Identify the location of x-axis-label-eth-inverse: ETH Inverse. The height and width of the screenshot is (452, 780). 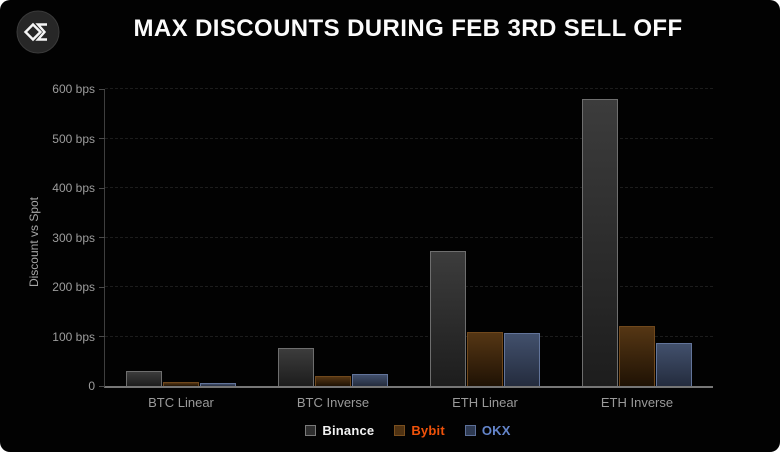
(637, 402).